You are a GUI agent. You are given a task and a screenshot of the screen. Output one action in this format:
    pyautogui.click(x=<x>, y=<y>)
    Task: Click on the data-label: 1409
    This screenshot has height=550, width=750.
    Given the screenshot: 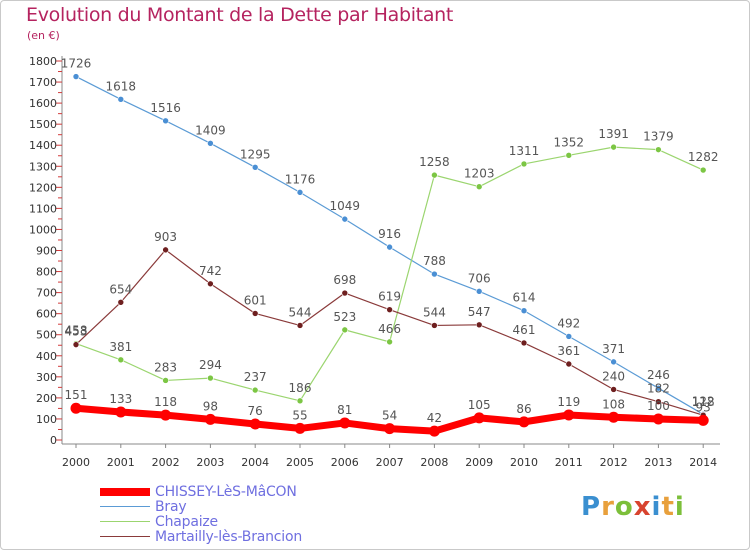 What is the action you would take?
    pyautogui.click(x=210, y=130)
    